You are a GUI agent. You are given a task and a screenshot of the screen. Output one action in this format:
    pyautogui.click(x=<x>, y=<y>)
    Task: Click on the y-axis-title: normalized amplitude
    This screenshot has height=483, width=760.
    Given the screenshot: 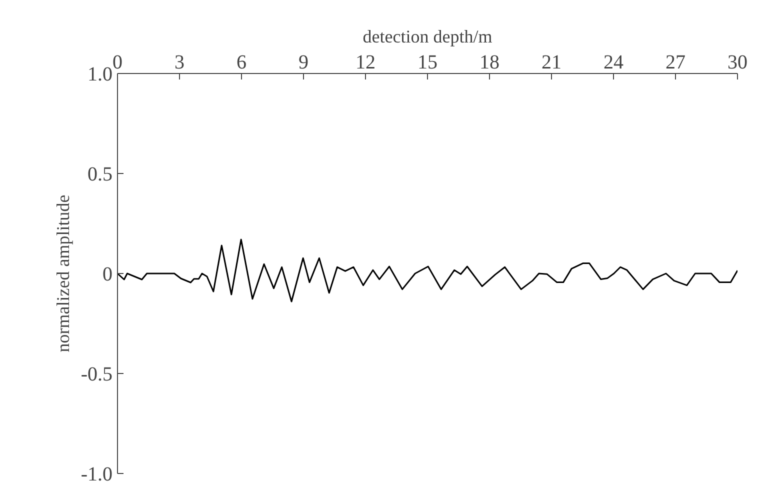 What is the action you would take?
    pyautogui.click(x=62, y=273)
    